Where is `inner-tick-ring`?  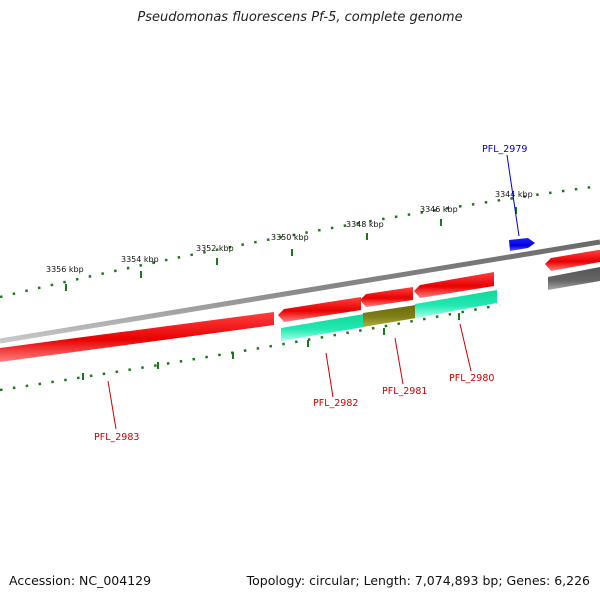 inner-tick-ring is located at coordinates (250, 347).